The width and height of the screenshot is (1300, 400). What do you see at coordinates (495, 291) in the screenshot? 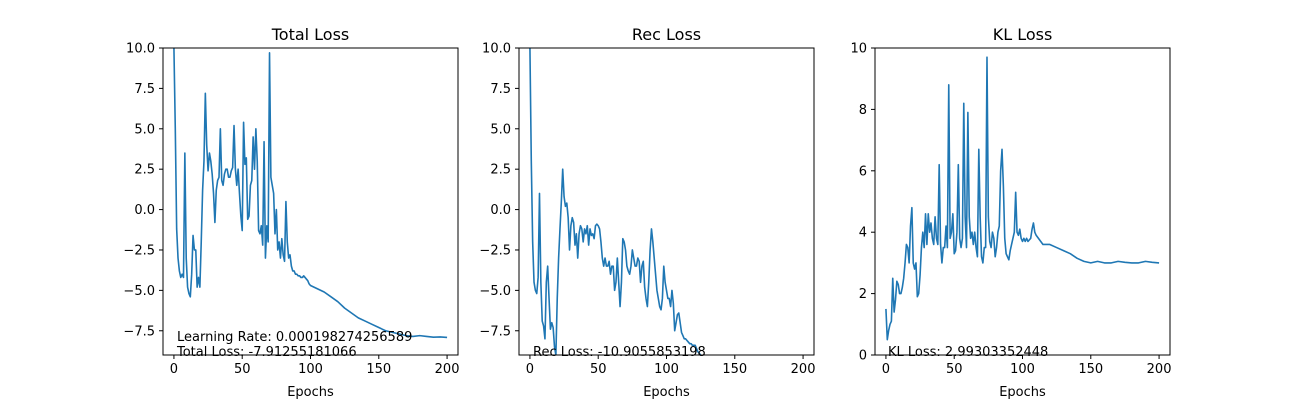
I see `rec-loss-ytick-label: −5.0` at bounding box center [495, 291].